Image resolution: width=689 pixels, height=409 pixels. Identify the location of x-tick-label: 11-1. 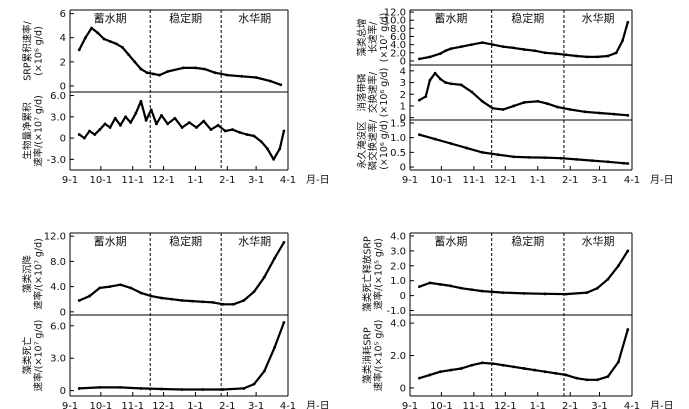
(132, 405).